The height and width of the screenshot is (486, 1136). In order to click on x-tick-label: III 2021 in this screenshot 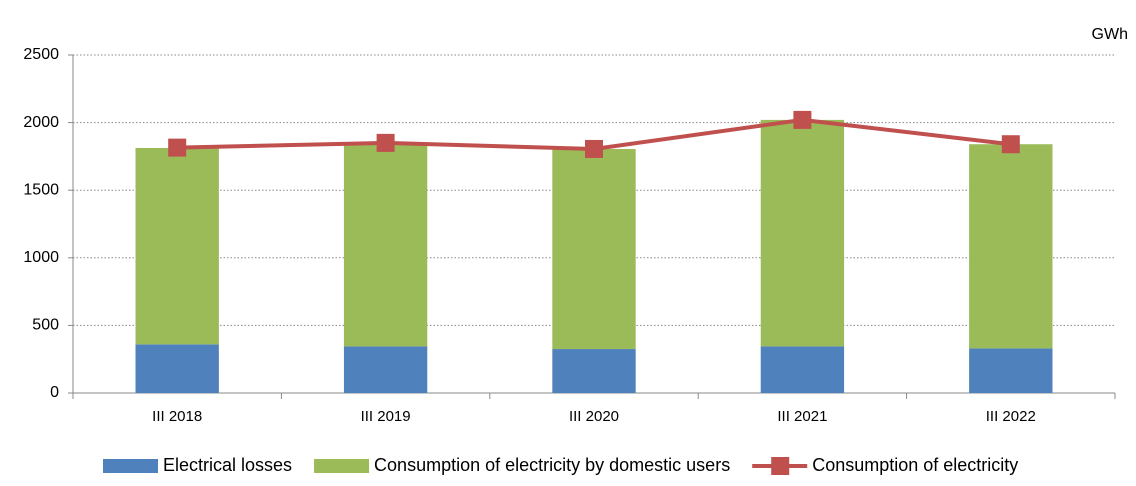, I will do `click(802, 416)`.